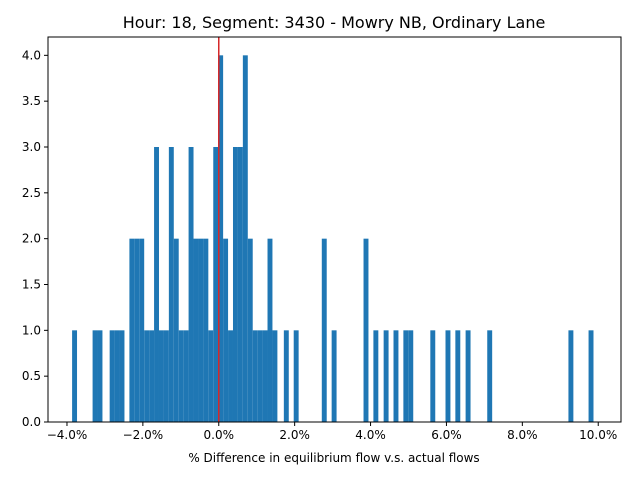  What do you see at coordinates (143, 435) in the screenshot?
I see `x-tick-label: −2.0%` at bounding box center [143, 435].